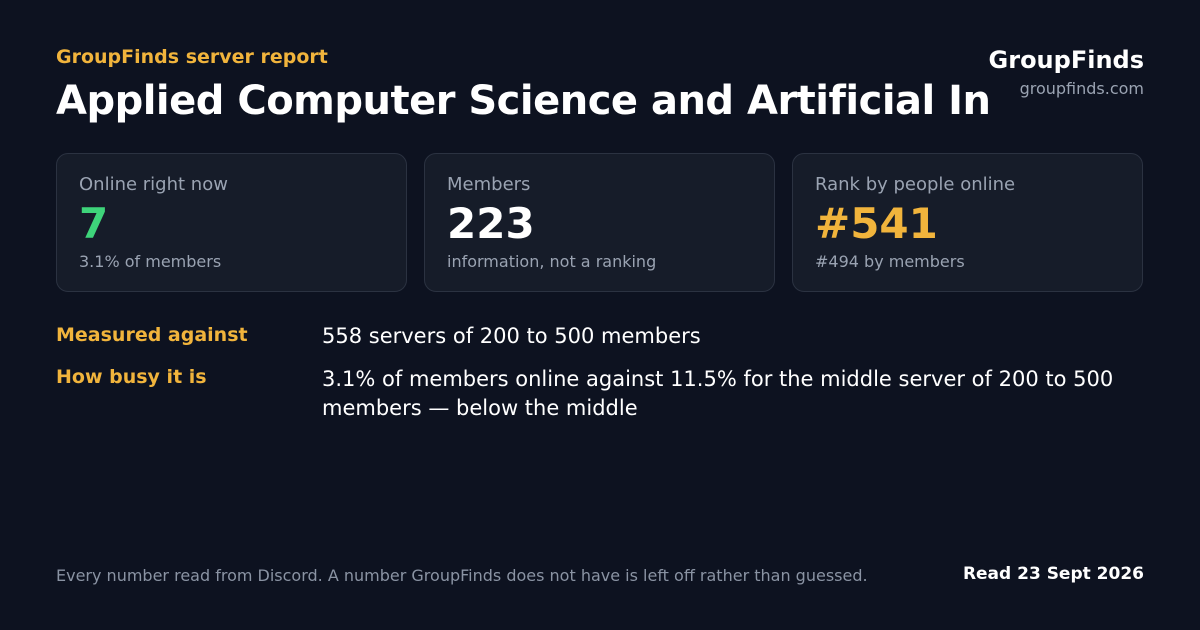 The image size is (1200, 630). Describe the element at coordinates (1053, 574) in the screenshot. I see `footer-date: Read 23 Sept 2026` at that location.